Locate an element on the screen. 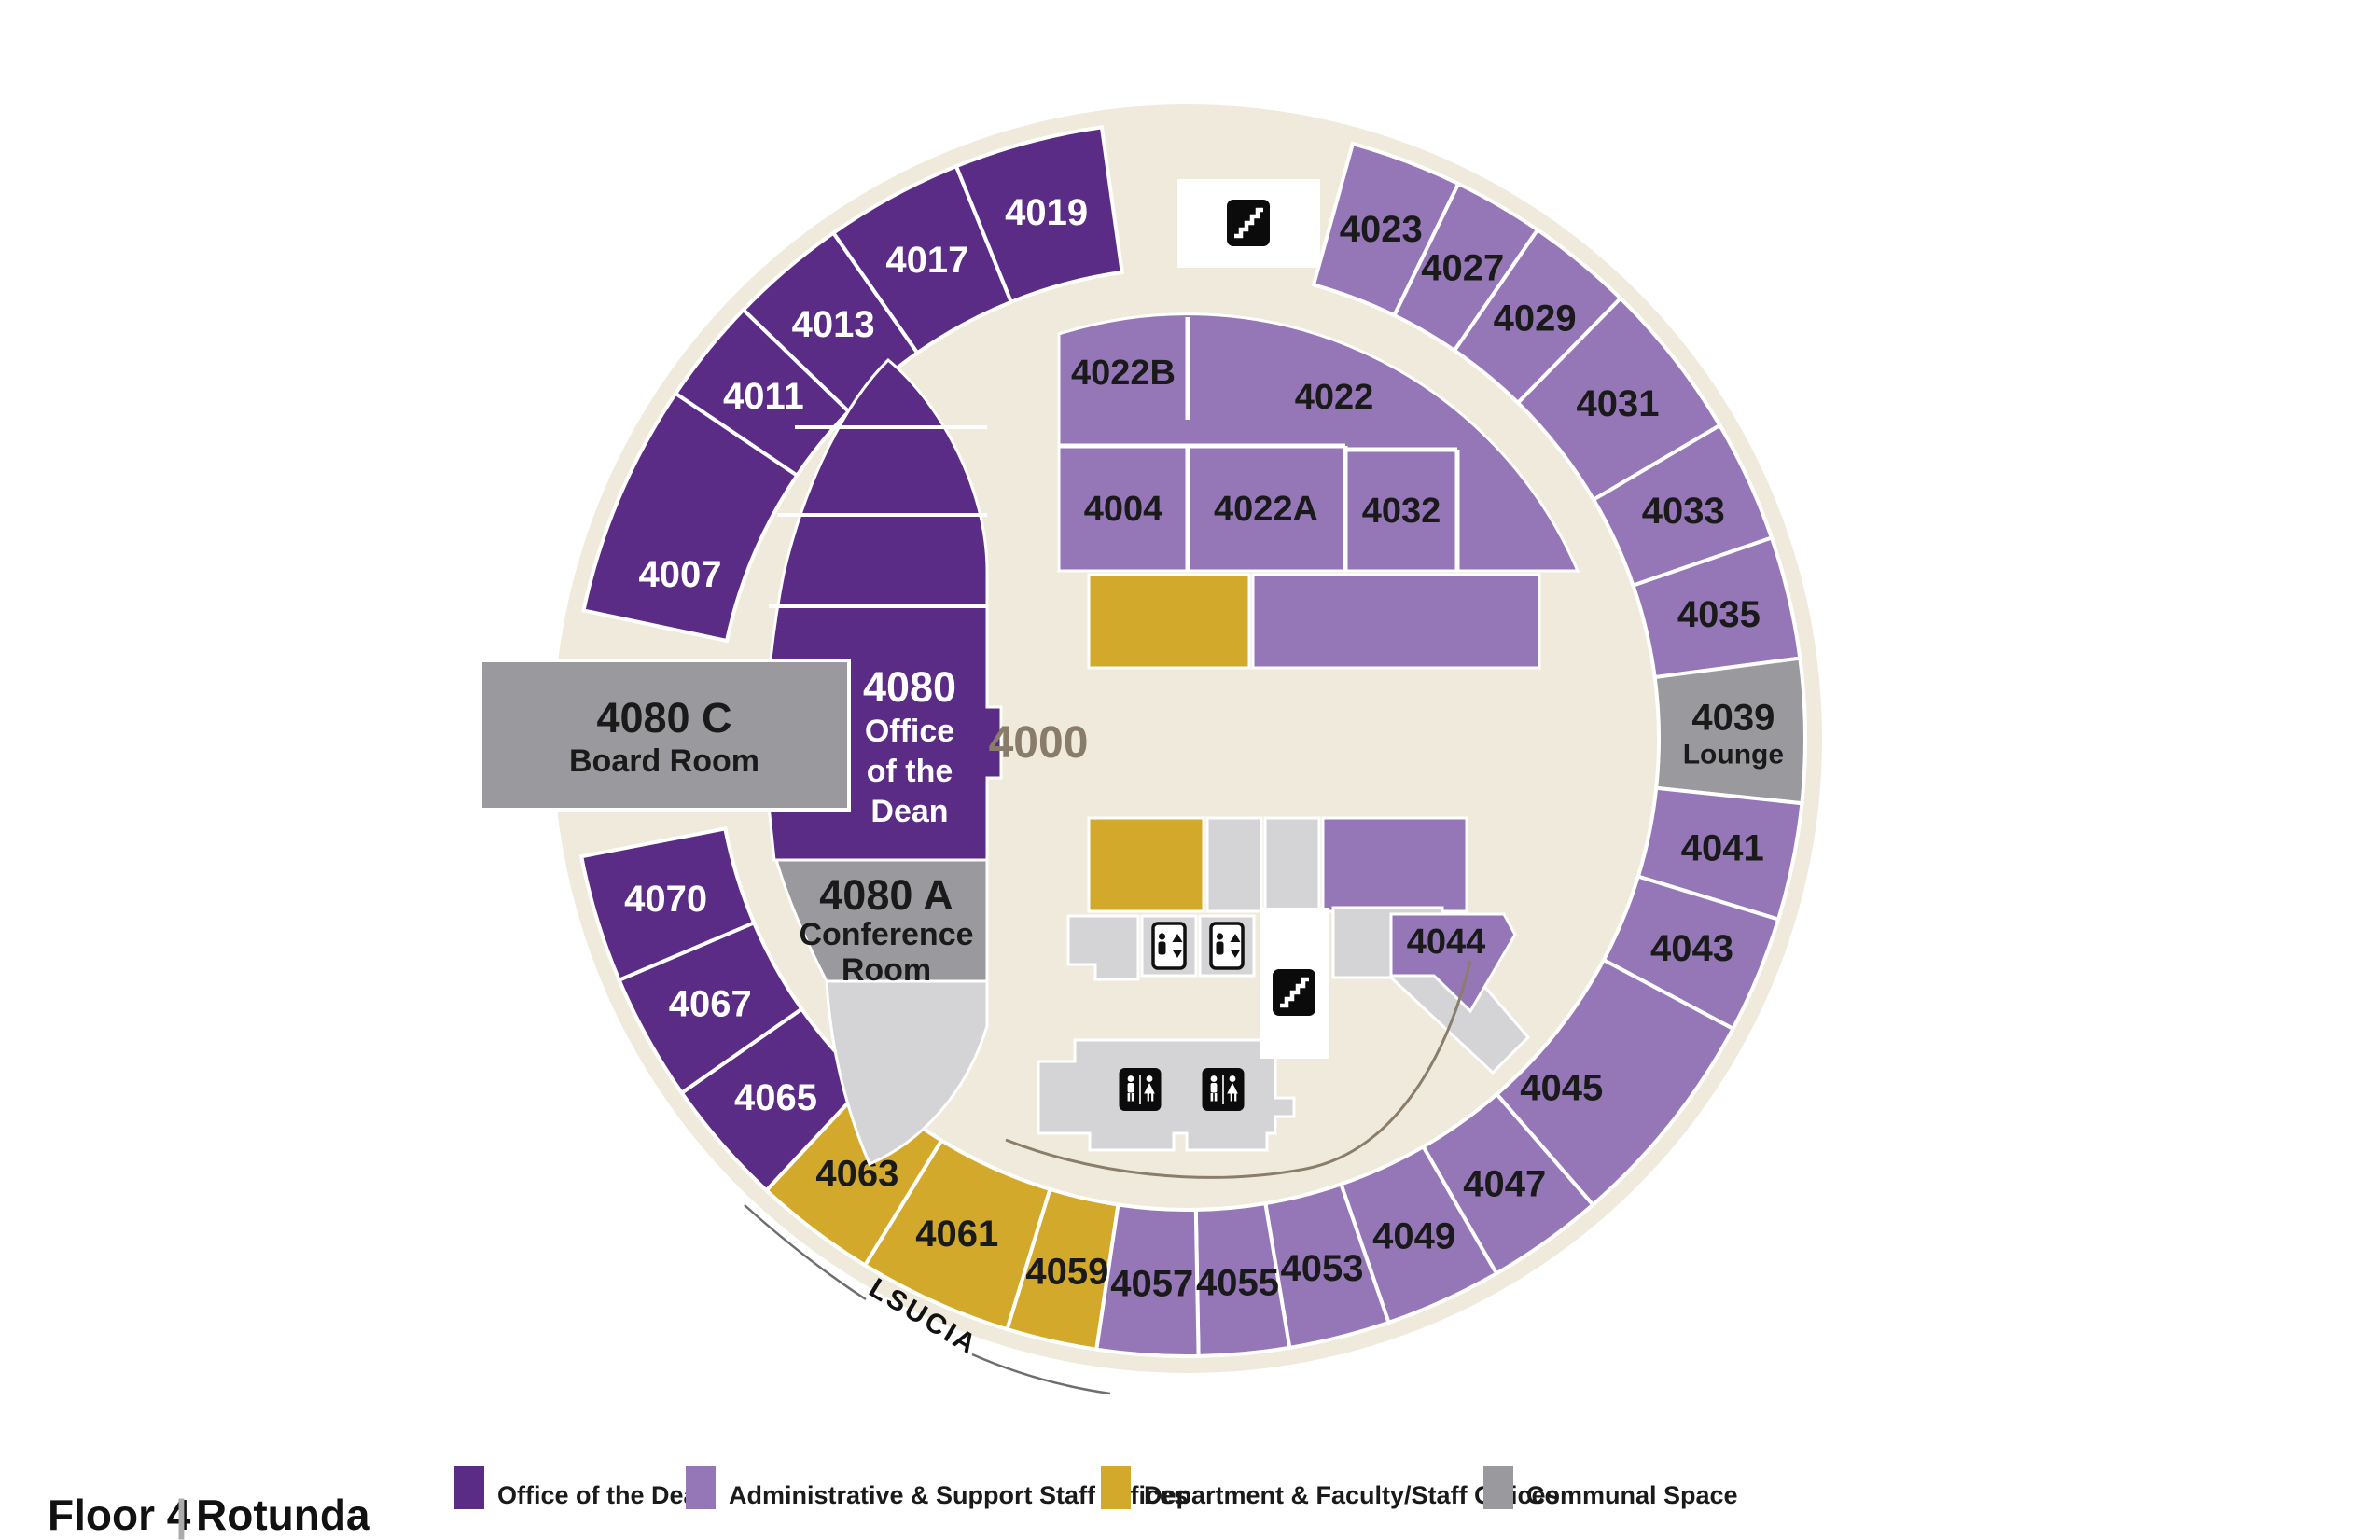  elevator-icon is located at coordinates (1169, 946).